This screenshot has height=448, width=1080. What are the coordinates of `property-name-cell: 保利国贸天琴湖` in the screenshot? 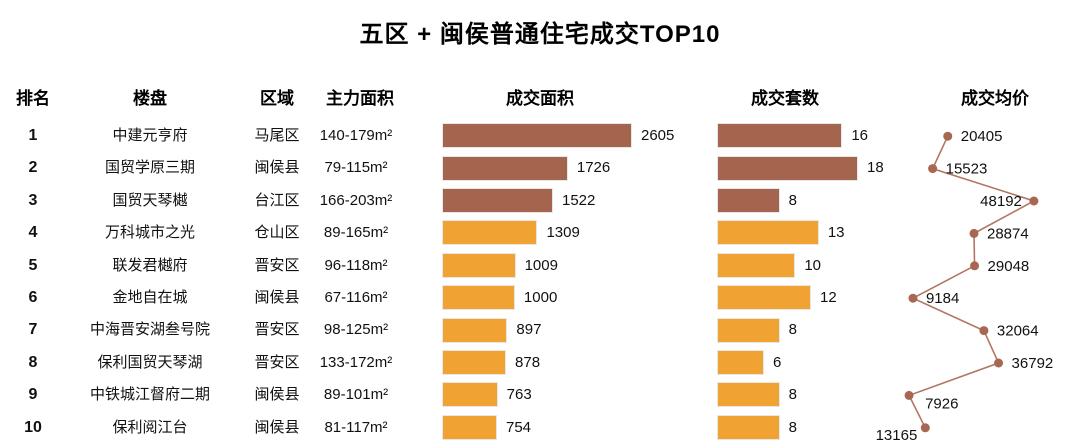 It's located at (150, 362).